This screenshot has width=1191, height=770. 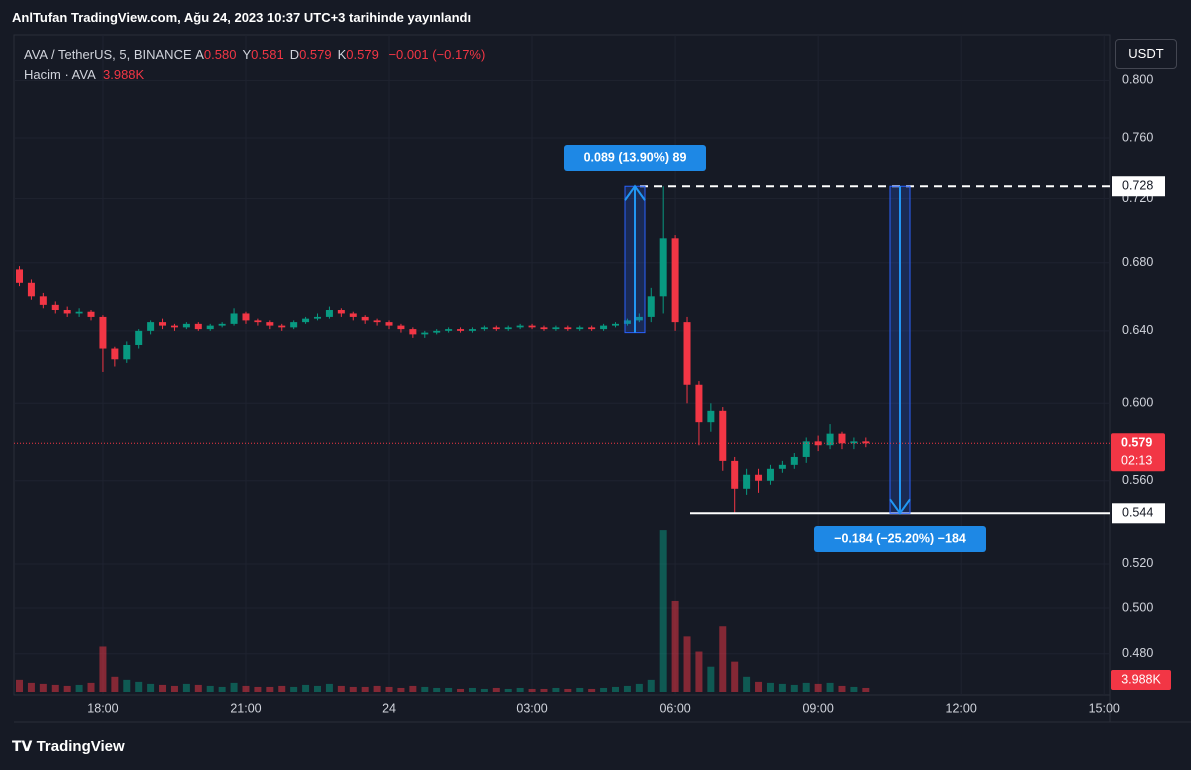 I want to click on change: −0.001 (−0.17%), so click(x=437, y=54).